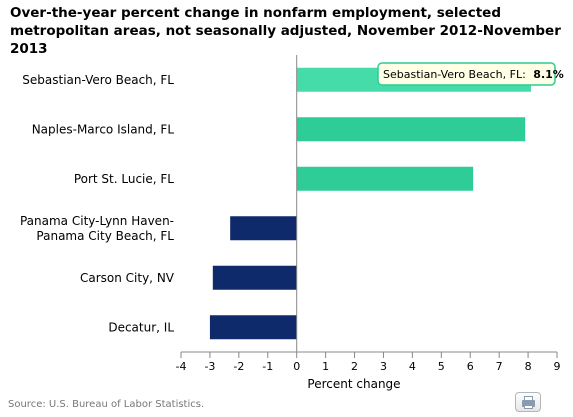 Image resolution: width=573 pixels, height=417 pixels. Describe the element at coordinates (412, 366) in the screenshot. I see `x-tick-label: 4` at that location.